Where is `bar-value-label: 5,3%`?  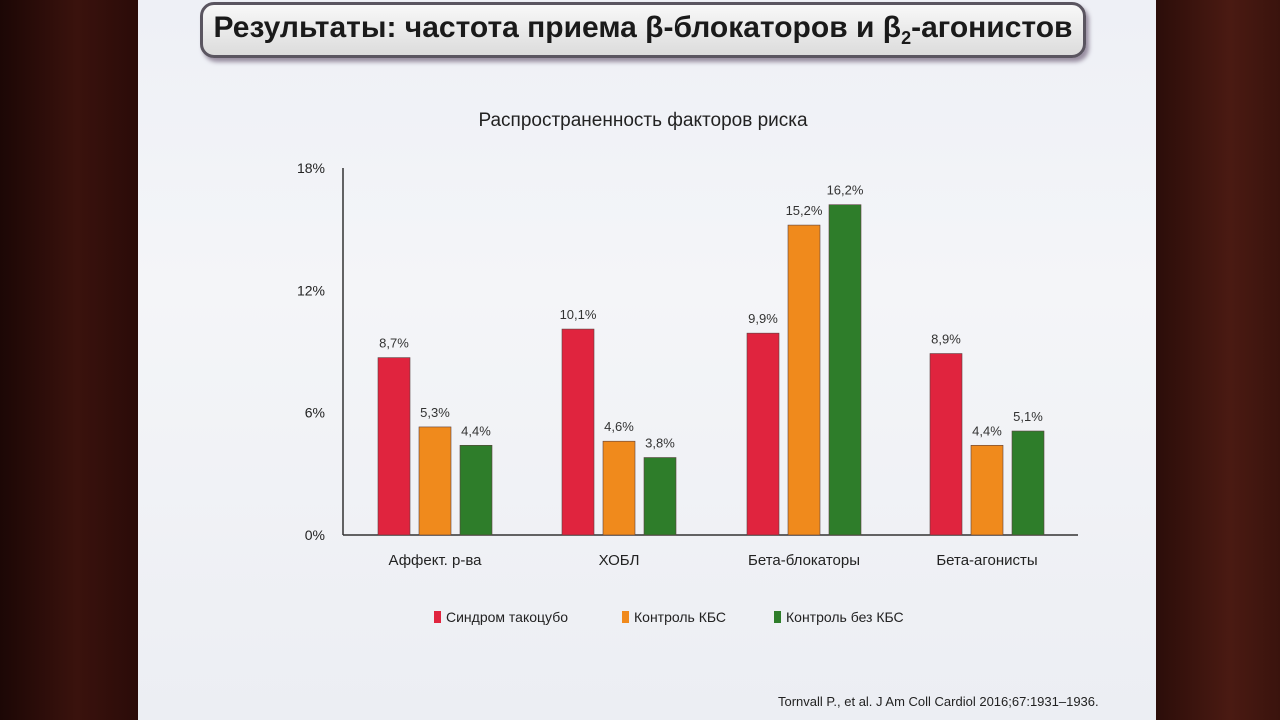 bar-value-label: 5,3% is located at coordinates (435, 412).